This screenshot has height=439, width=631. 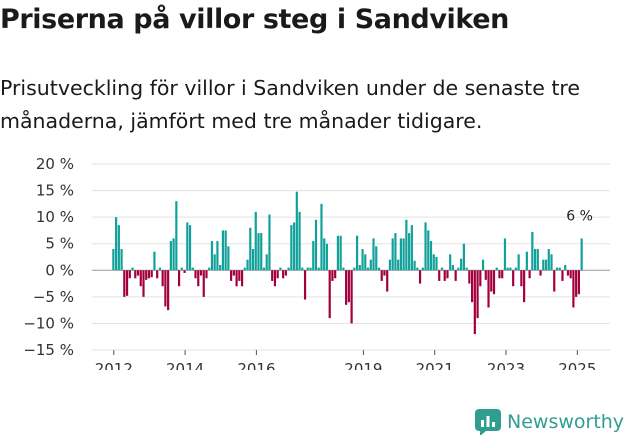 I want to click on x-axis: 2012 2014 2016 2019 2021 2023 2025, so click(x=345, y=360).